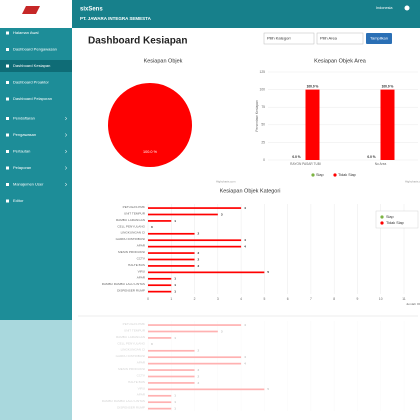 This screenshot has width=420, height=420. I want to click on menu-item: Pelaporan, so click(22, 167).